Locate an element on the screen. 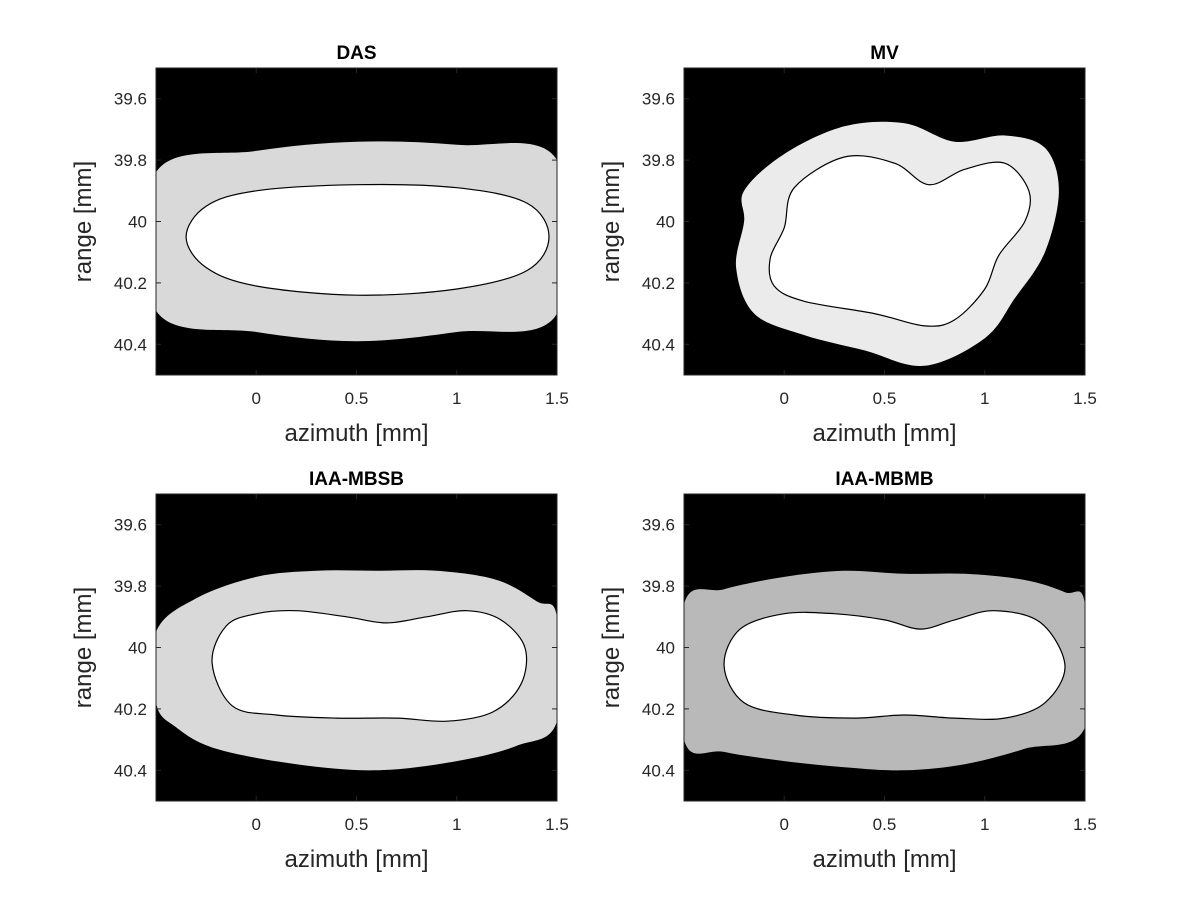 The width and height of the screenshot is (1200, 900). chart-title: IAA-MBSB is located at coordinates (356, 479).